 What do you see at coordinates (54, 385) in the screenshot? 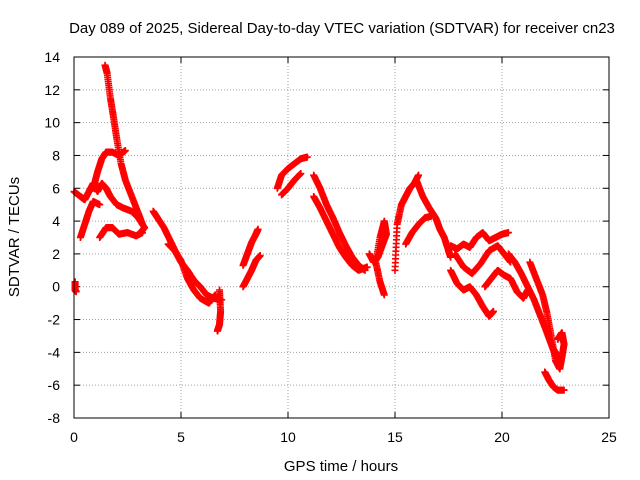
I see `y-tick-label: -6` at bounding box center [54, 385].